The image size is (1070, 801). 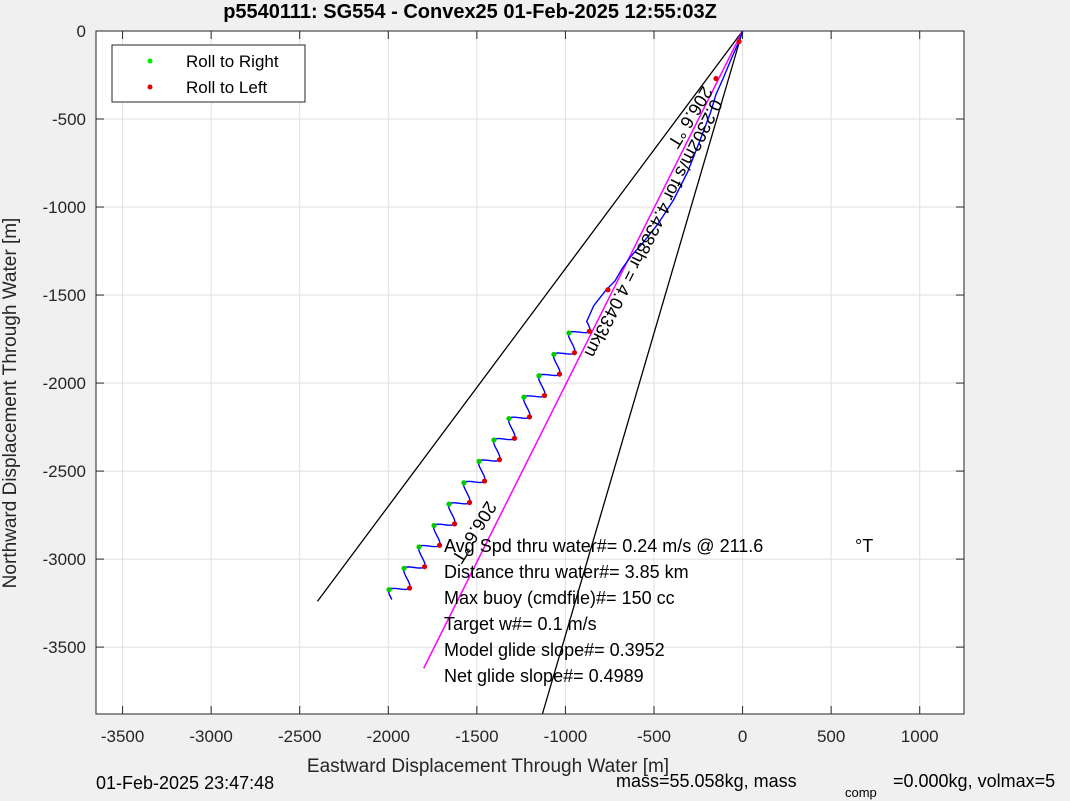 I want to click on legend-box, so click(x=208, y=73).